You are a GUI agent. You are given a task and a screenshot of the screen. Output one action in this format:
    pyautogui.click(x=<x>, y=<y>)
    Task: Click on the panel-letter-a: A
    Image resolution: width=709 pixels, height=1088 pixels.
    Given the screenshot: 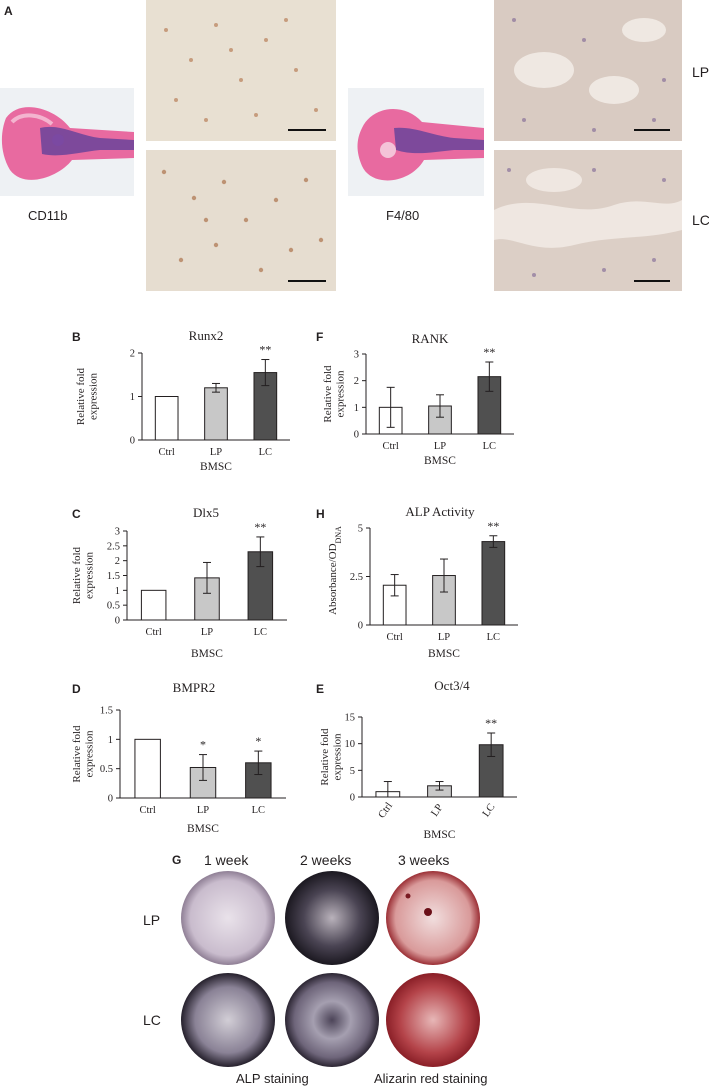 What is the action you would take?
    pyautogui.click(x=8, y=11)
    